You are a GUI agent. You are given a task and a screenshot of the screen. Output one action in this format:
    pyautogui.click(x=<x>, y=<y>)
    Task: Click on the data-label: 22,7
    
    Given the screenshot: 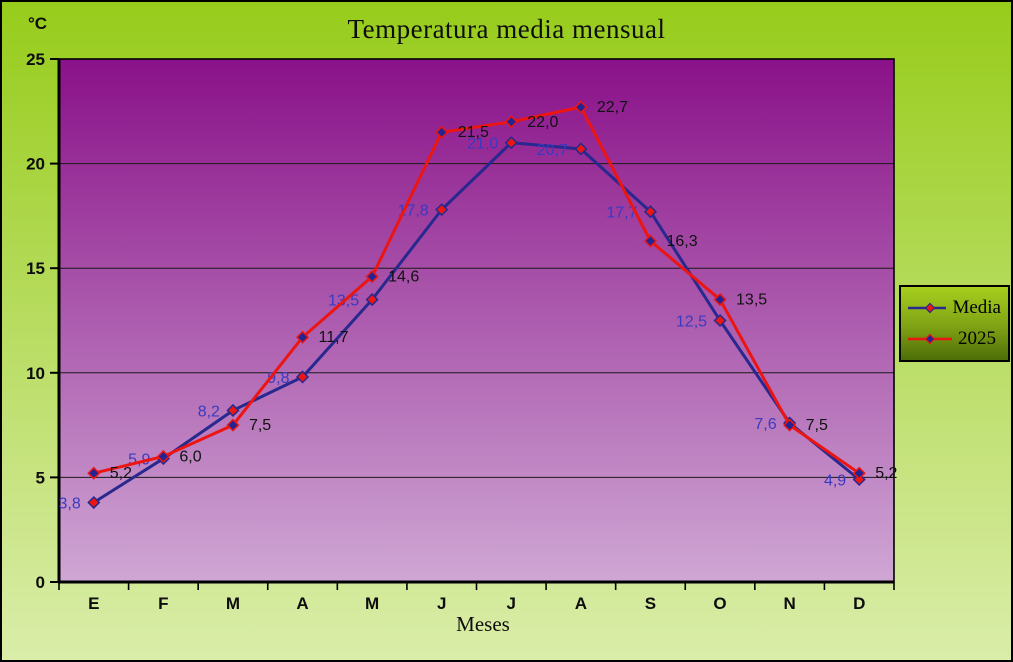 What is the action you would take?
    pyautogui.click(x=612, y=107)
    